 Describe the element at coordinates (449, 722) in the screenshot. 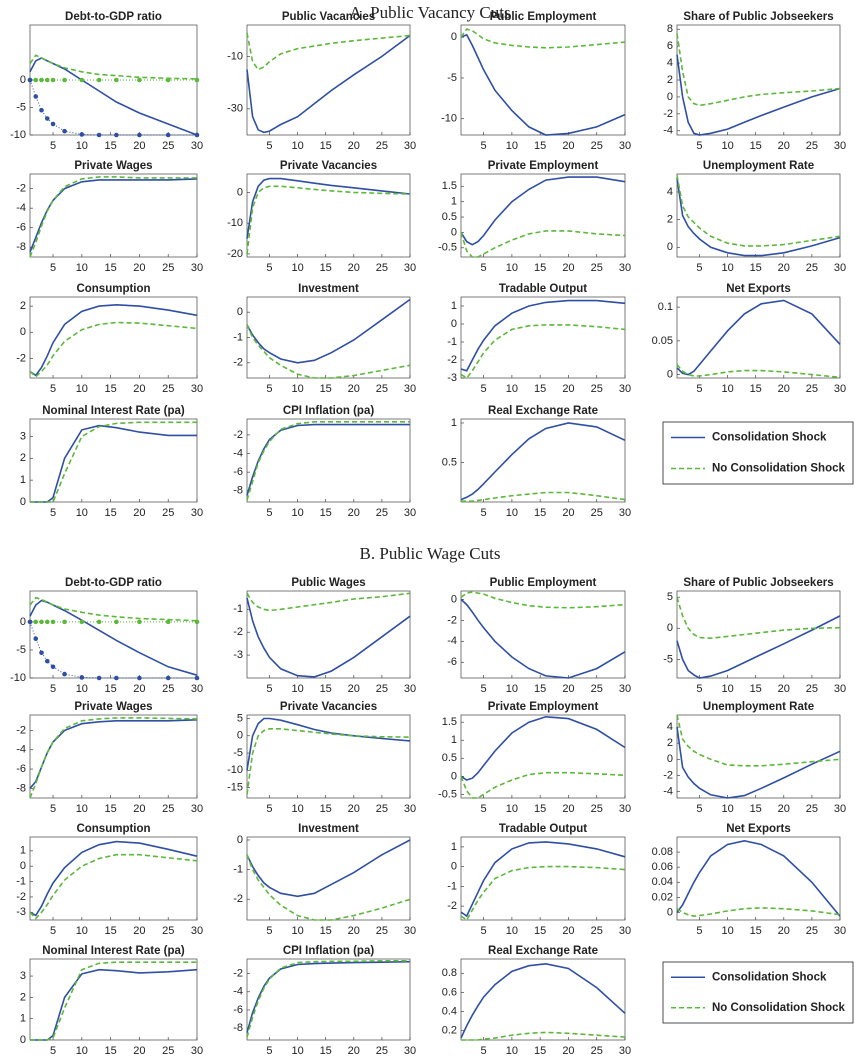

I see `y-tick-label: 1.5` at that location.